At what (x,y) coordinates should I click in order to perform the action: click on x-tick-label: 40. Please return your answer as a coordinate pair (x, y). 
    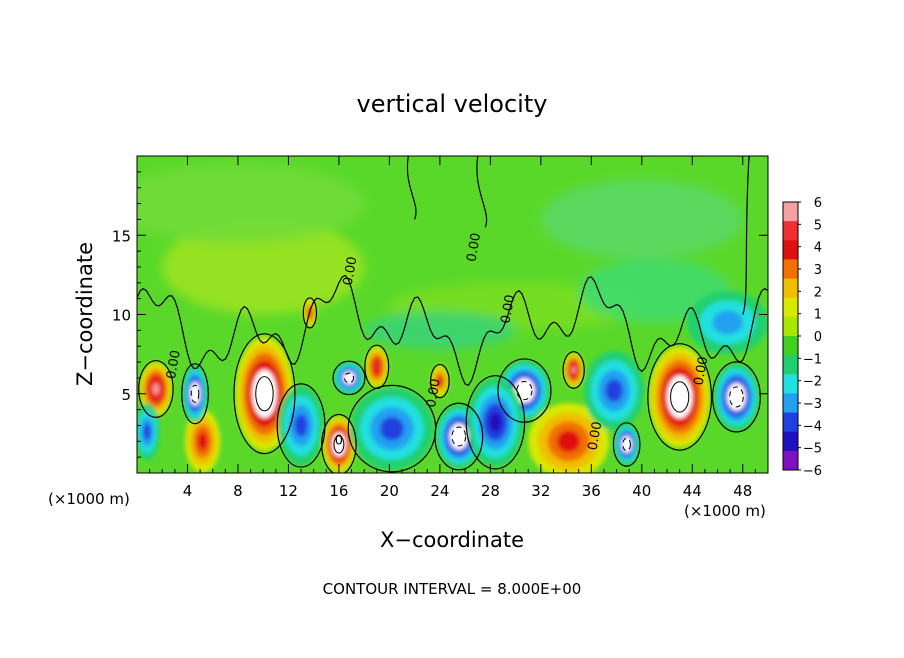
    Looking at the image, I should click on (641, 491).